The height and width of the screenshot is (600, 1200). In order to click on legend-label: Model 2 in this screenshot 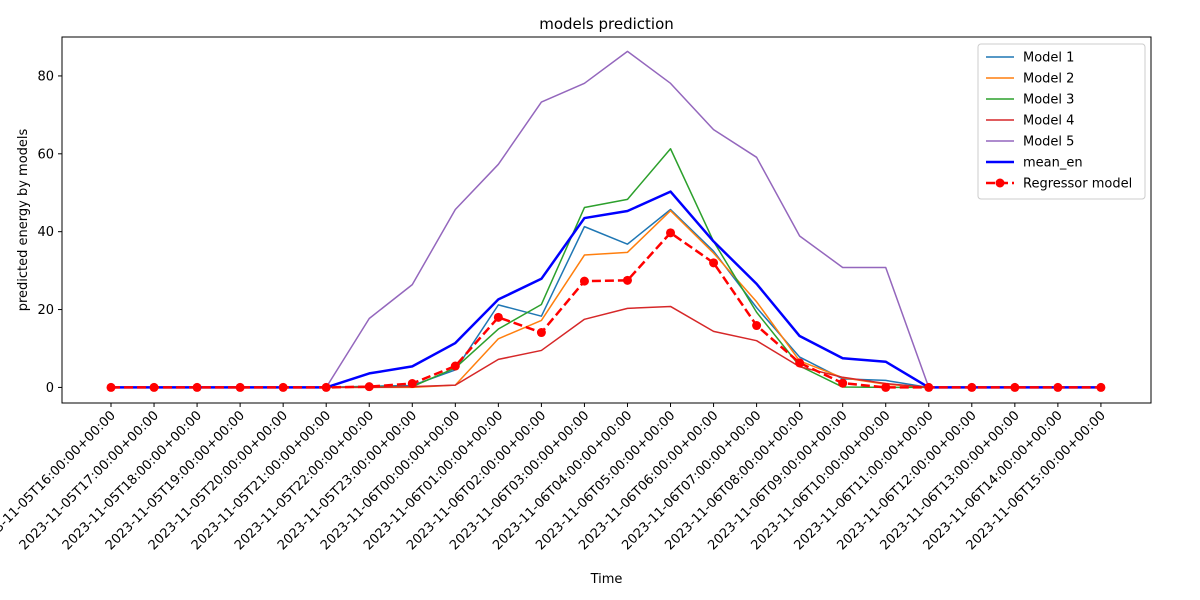, I will do `click(1048, 79)`.